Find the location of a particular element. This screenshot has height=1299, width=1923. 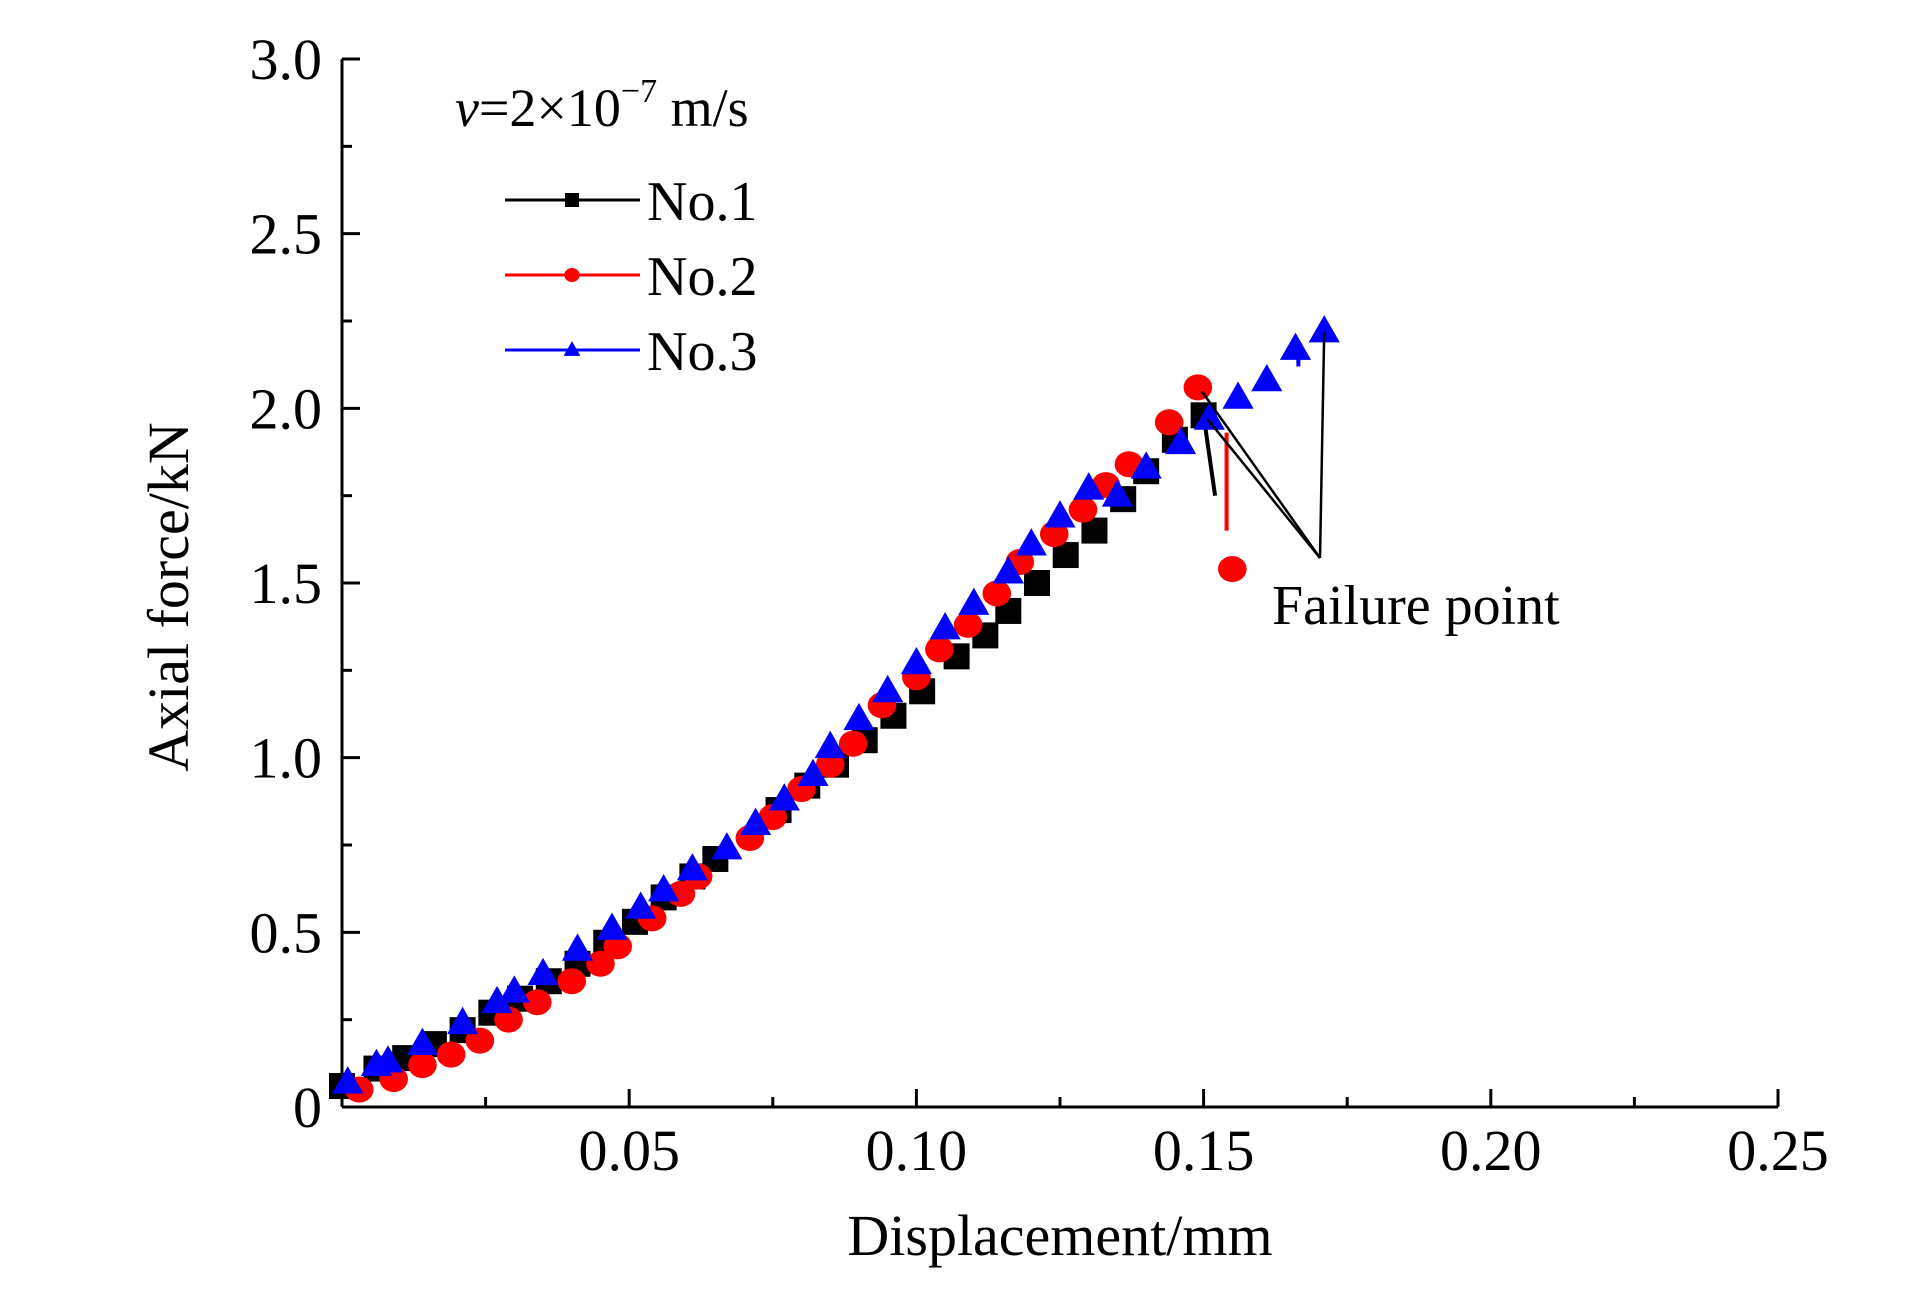

condition-exponent: −7 is located at coordinates (639, 91).